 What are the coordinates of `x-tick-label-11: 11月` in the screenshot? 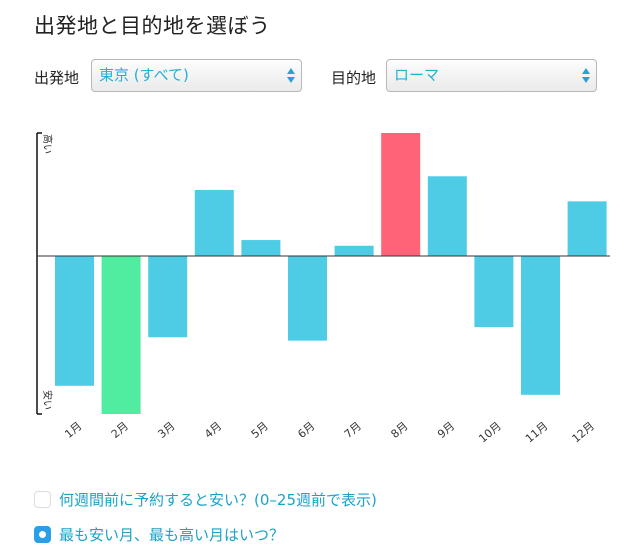 It's located at (537, 432).